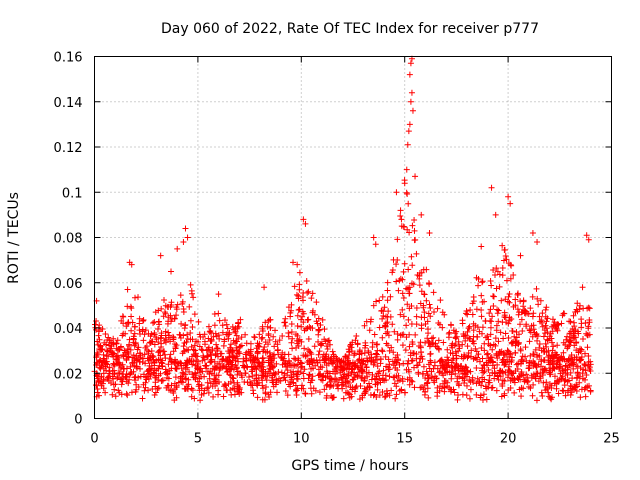  What do you see at coordinates (301, 439) in the screenshot?
I see `x-tick-label: 10` at bounding box center [301, 439].